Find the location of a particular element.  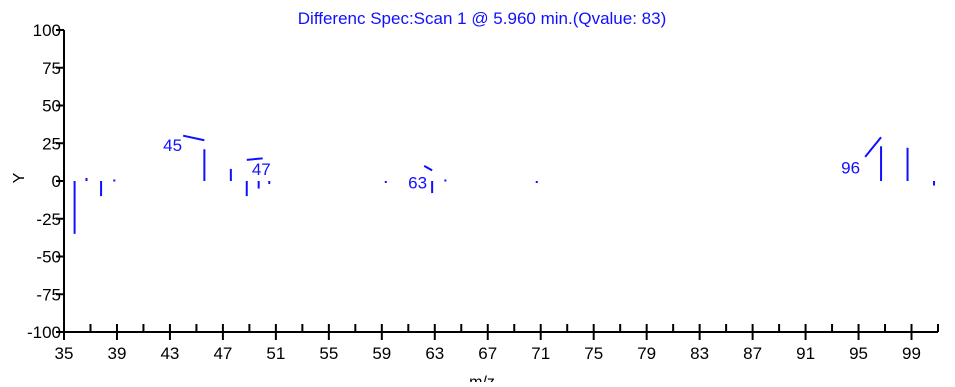

y-axis-ticks: 100 75 50 25 0 -25 -50 -75 -100 is located at coordinates (45, 181).